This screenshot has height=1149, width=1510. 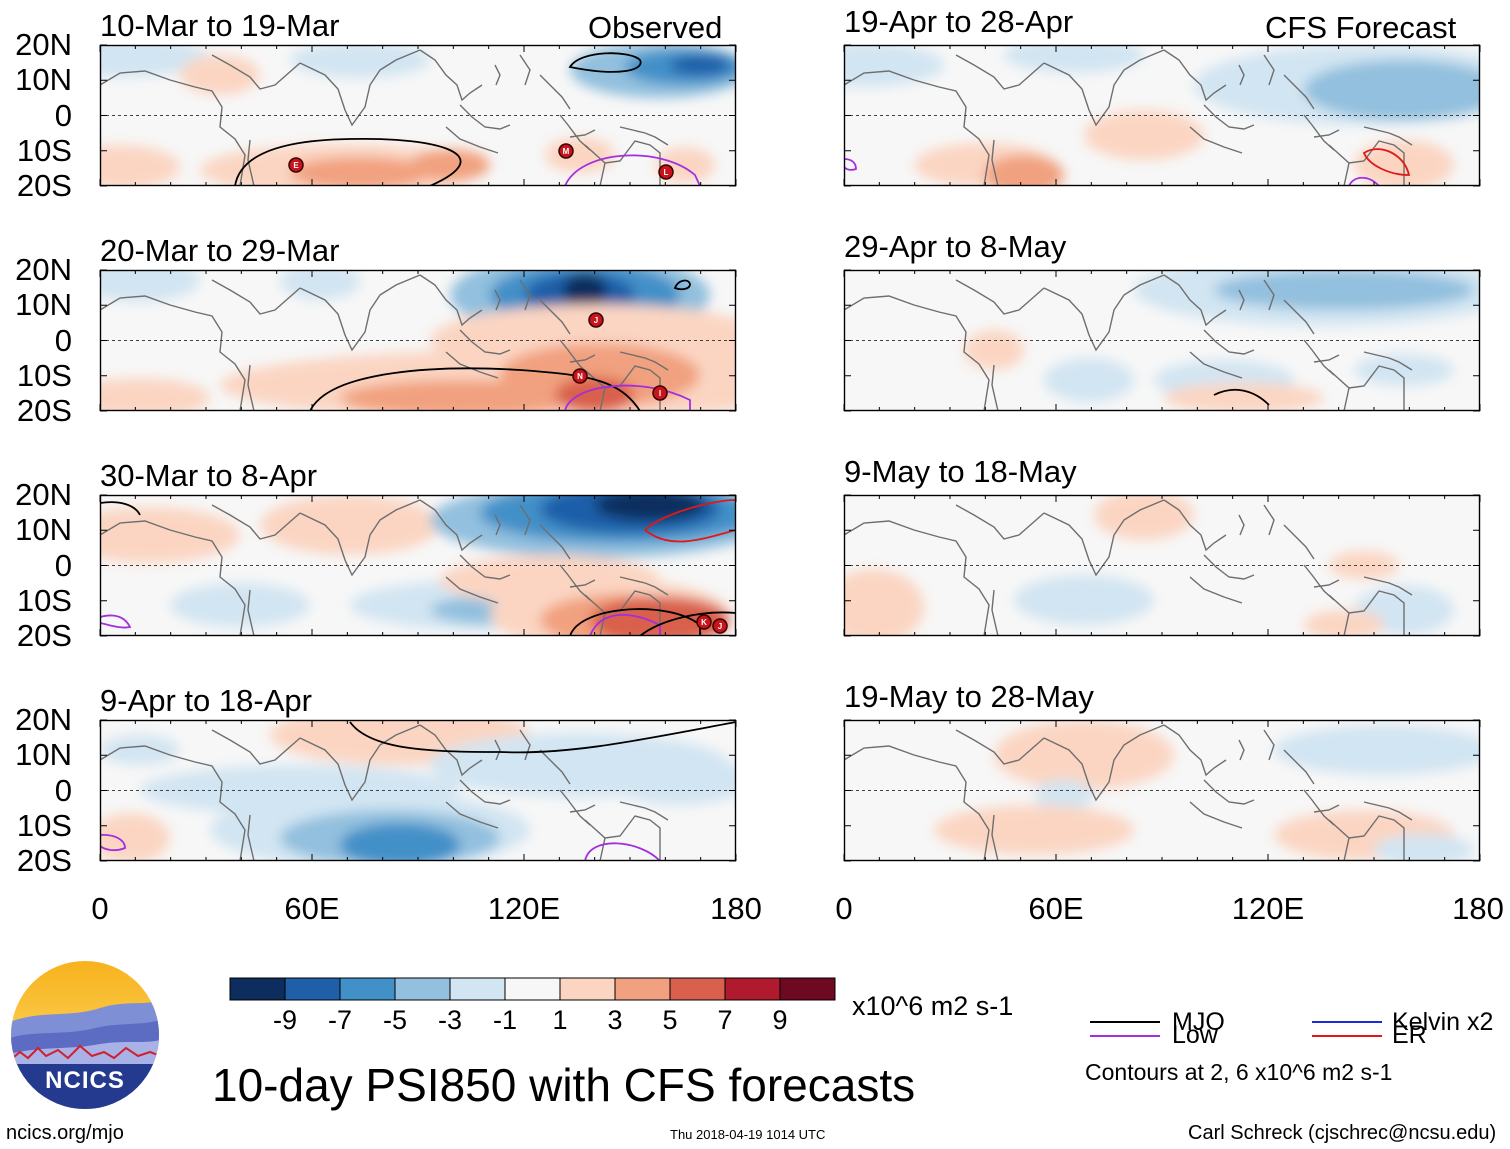 I want to click on svg-text: I, so click(x=660, y=393).